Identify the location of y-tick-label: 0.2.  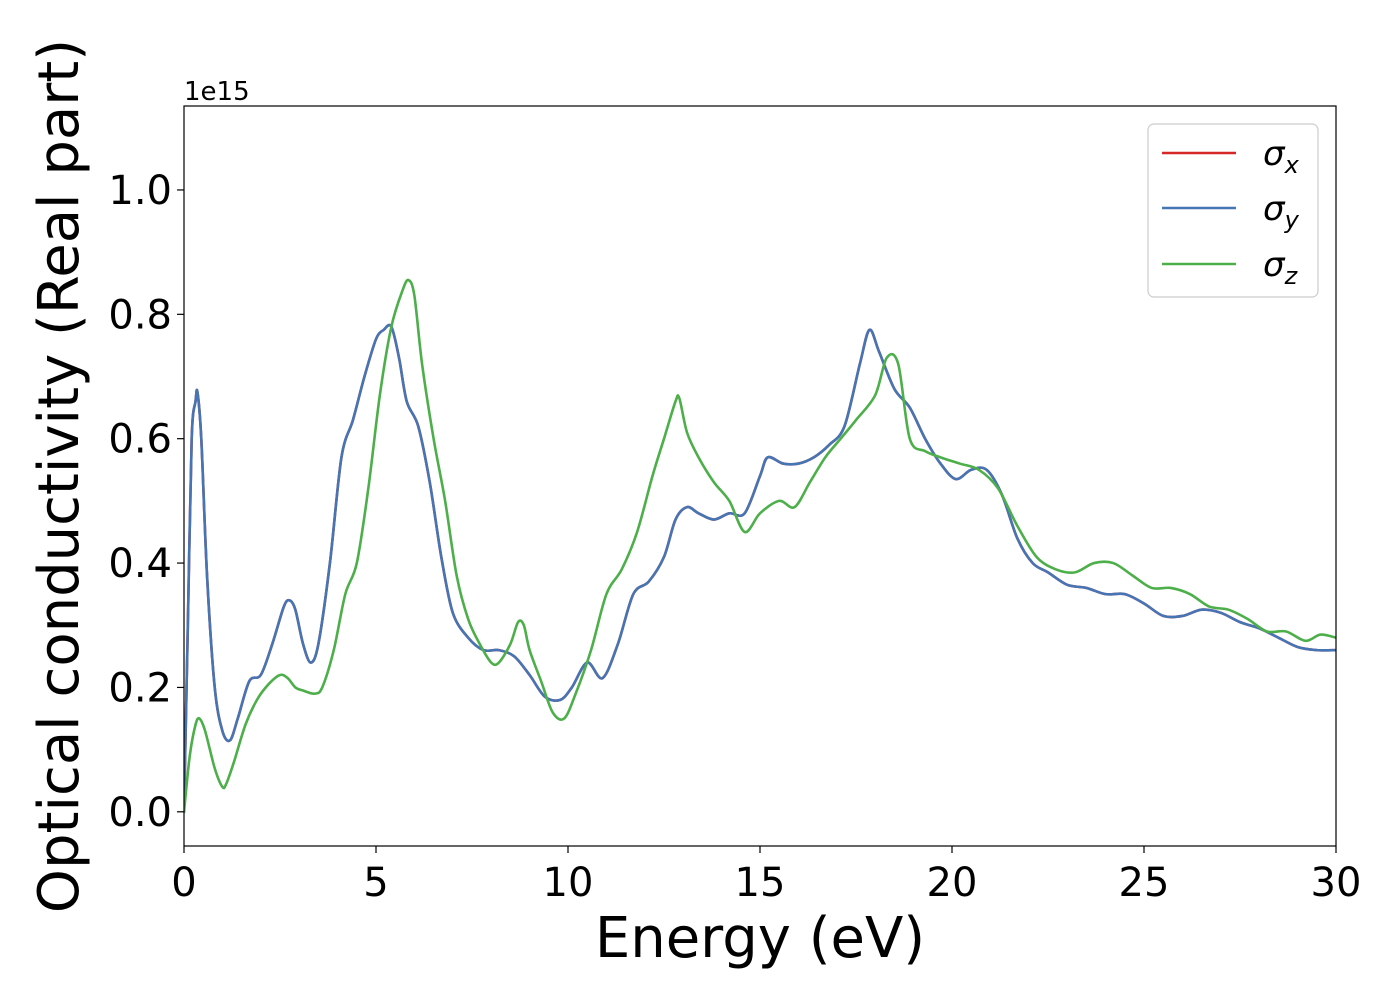
(140, 688).